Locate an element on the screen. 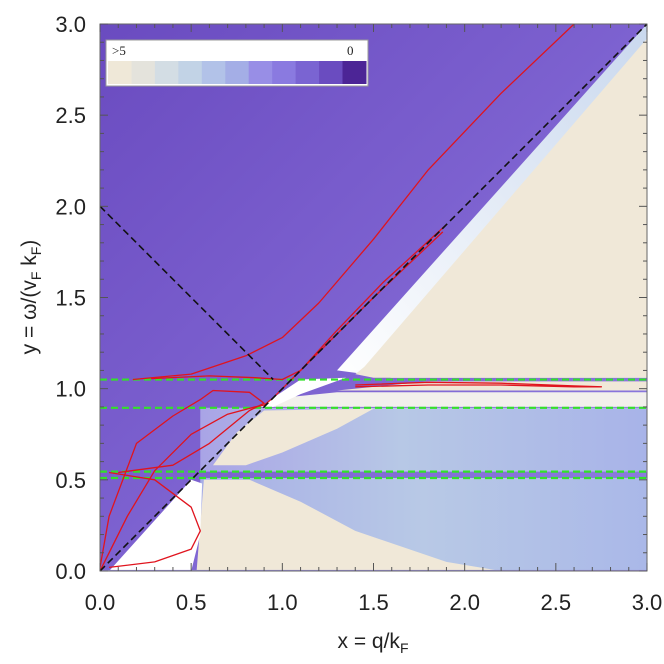  red-curve-lower-branch is located at coordinates (299, 302).